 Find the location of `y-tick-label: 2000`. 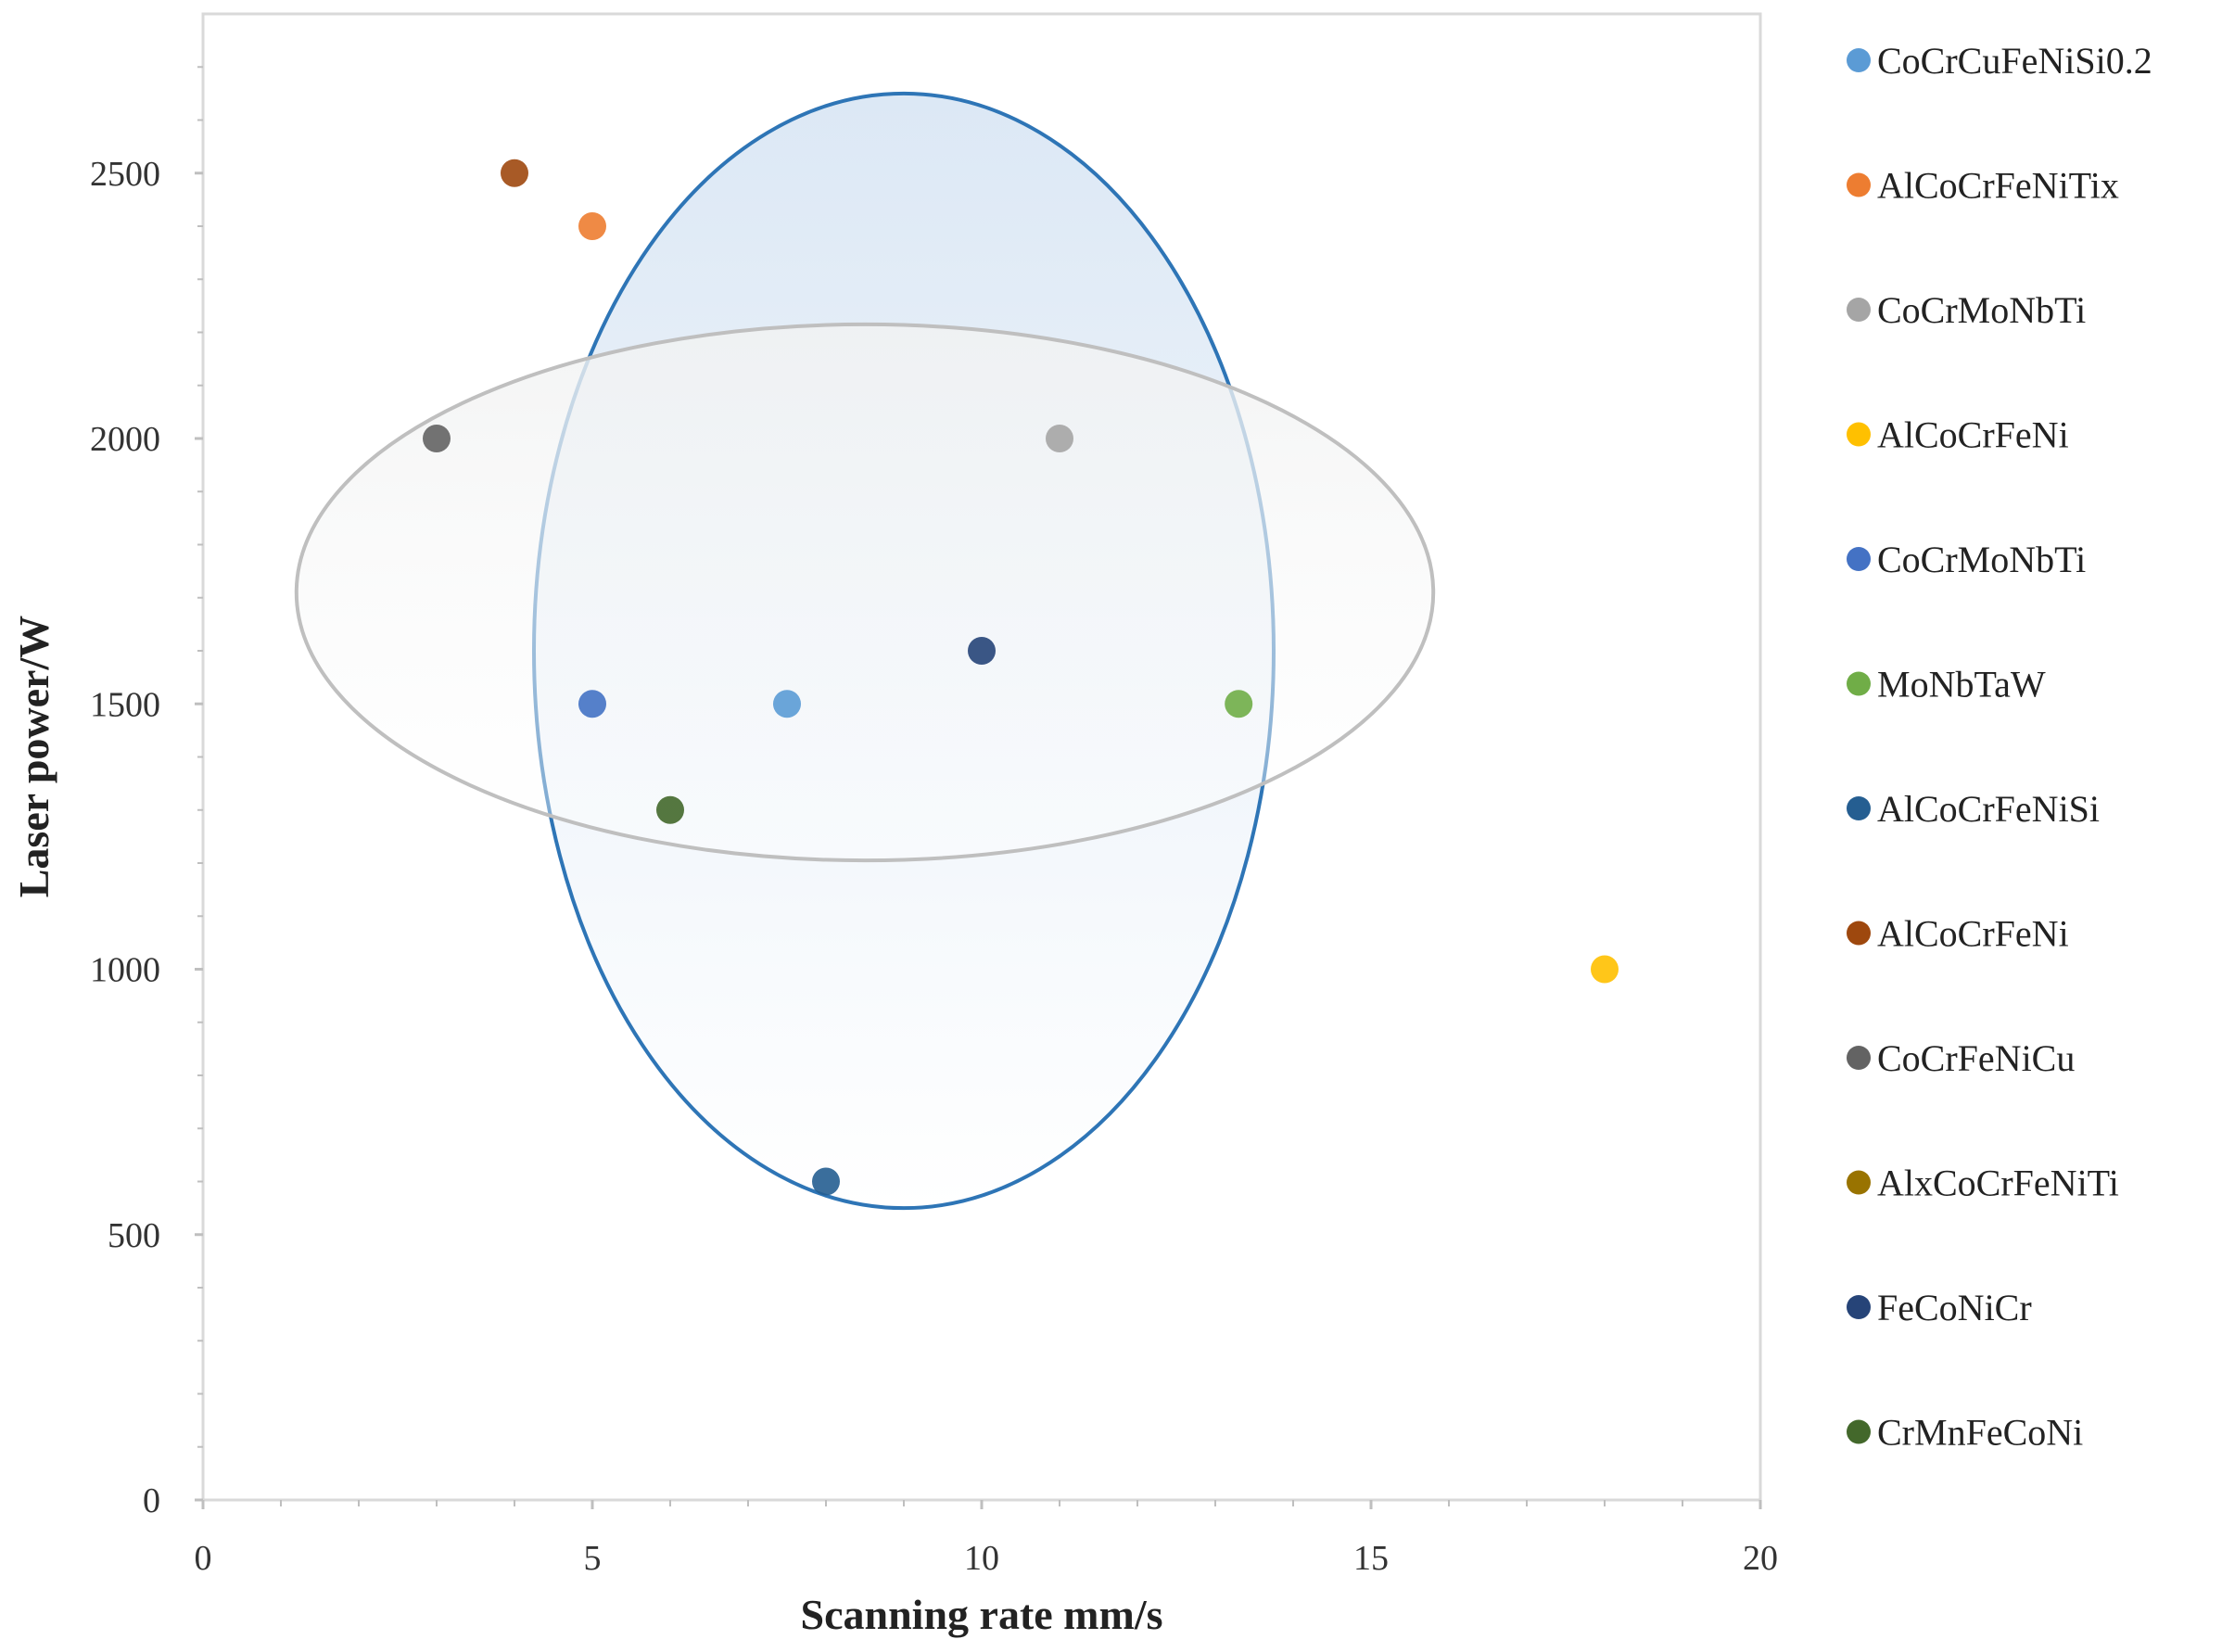

y-tick-label: 2000 is located at coordinates (125, 440).